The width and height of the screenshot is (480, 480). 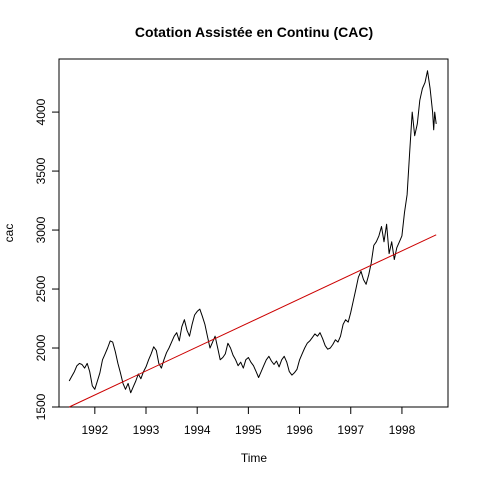 I want to click on y-axis: 1500 2000 2500 3000 3500 4000, so click(x=47, y=259).